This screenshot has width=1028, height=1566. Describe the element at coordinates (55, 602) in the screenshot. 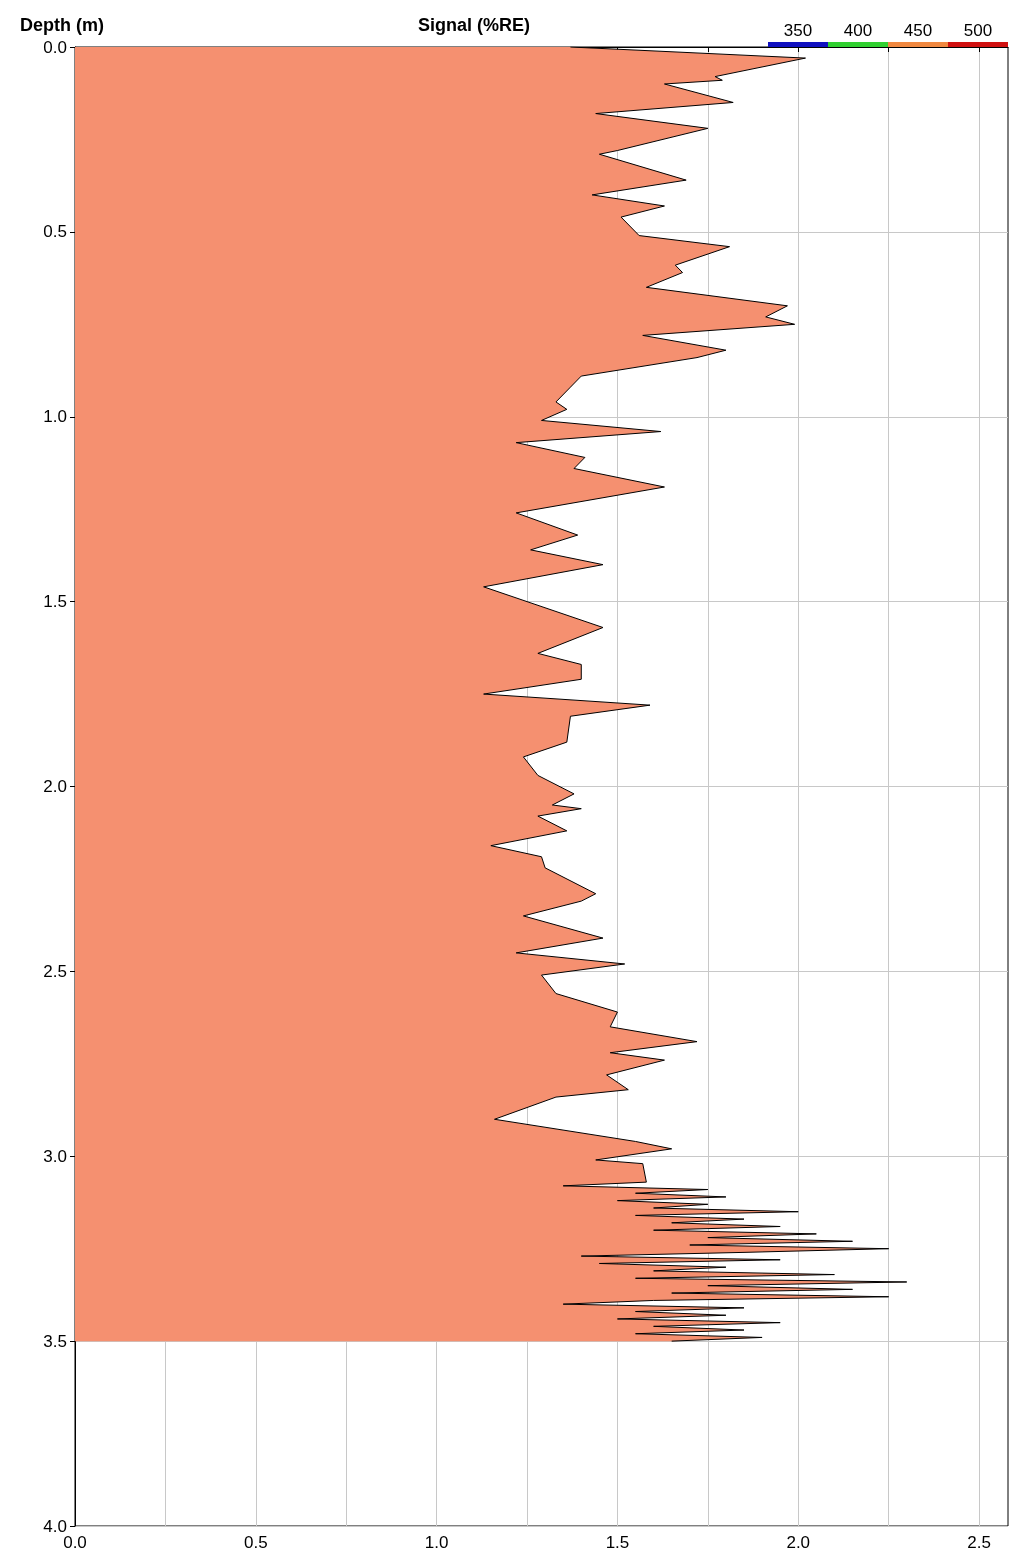

I see `y-tick-label: 1.5` at that location.